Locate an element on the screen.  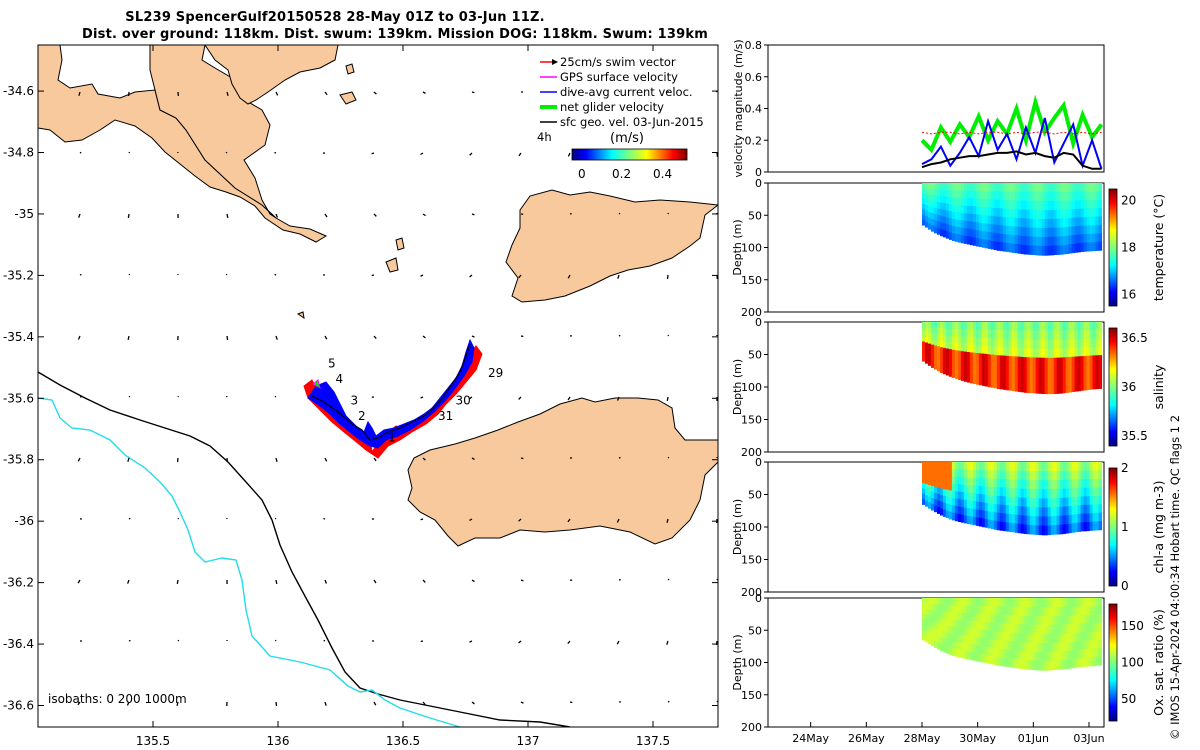
y-axis-label: velocity magnitude (m/s) is located at coordinates (738, 108).